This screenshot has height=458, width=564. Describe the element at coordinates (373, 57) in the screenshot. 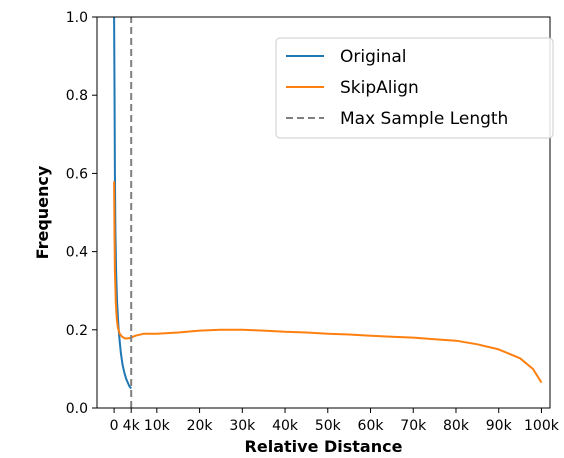

I see `legend-label-0: Original` at that location.